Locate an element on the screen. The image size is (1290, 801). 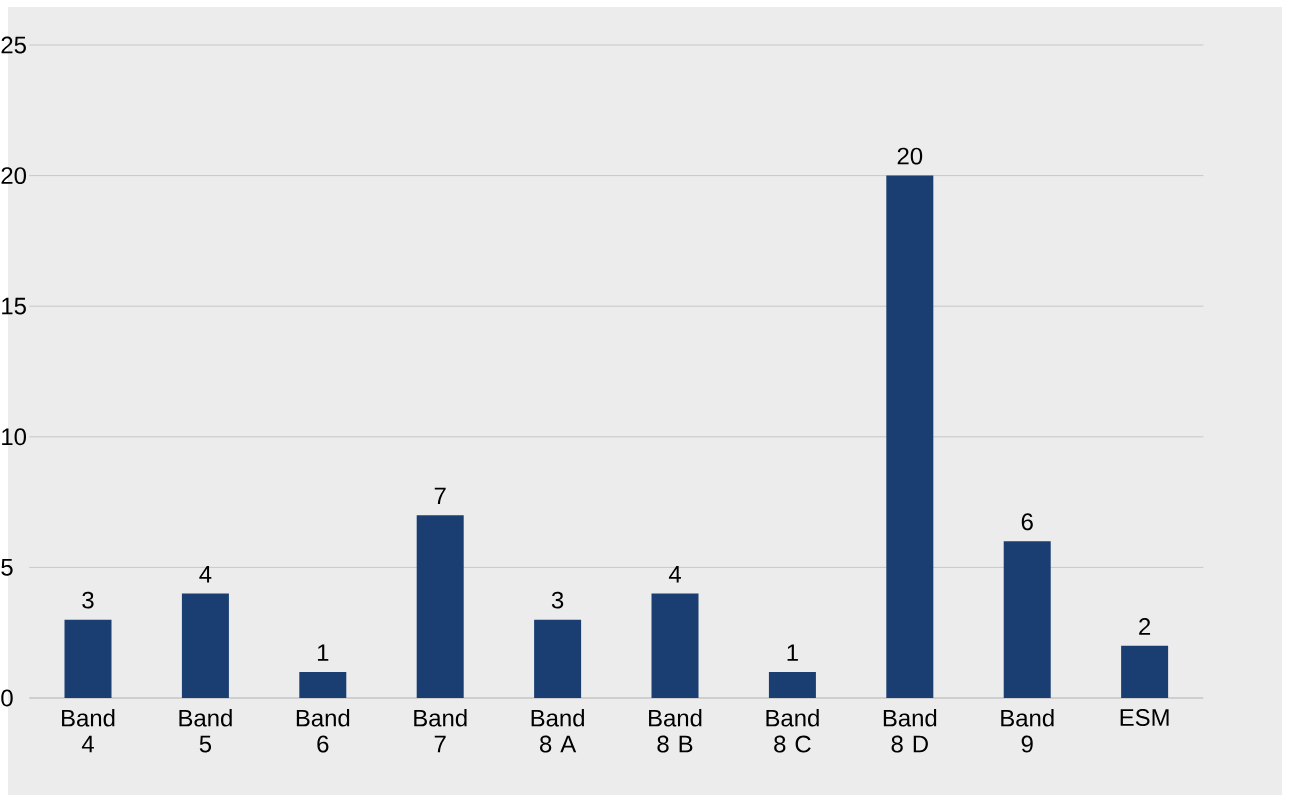
data-label: 7 is located at coordinates (440, 496).